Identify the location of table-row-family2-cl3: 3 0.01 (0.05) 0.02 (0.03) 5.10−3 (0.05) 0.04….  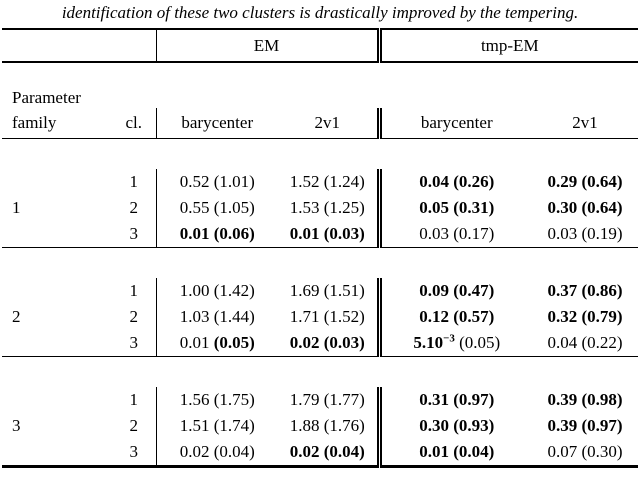
(320, 343).